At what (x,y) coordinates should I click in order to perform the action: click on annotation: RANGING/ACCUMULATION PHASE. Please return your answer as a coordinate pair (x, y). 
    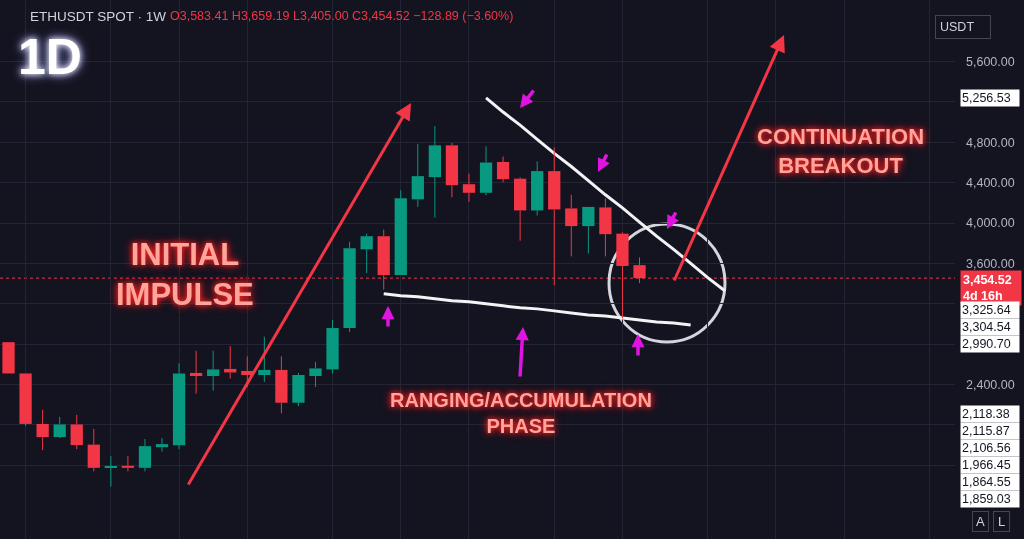
    Looking at the image, I should click on (521, 413).